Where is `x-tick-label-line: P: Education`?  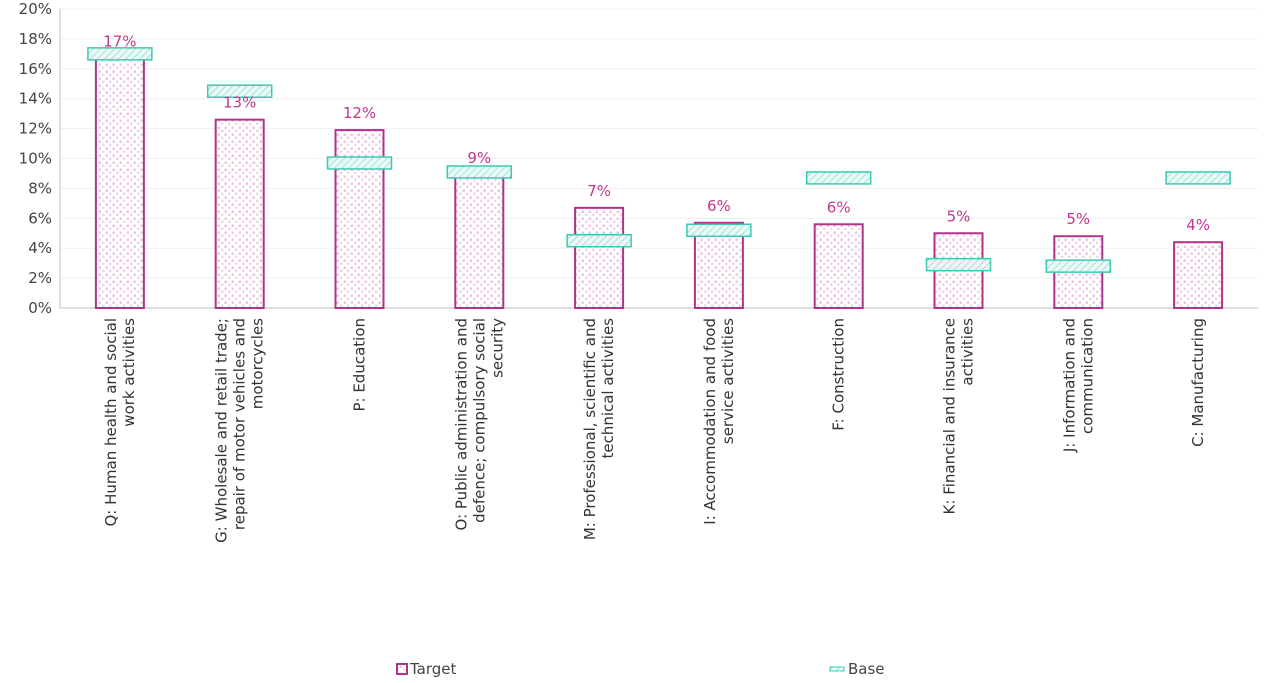
x-tick-label-line: P: Education is located at coordinates (360, 365).